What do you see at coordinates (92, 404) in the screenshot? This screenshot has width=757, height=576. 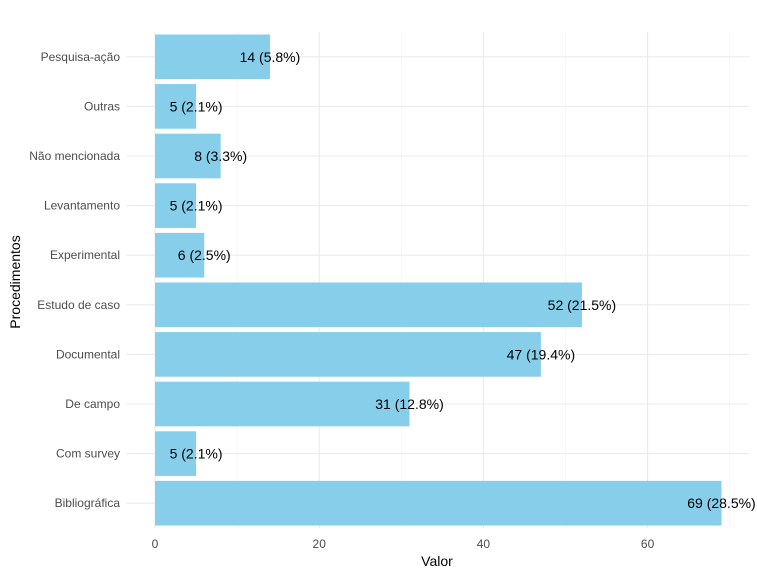 I see `y-tick-label-de-campo: De campo` at bounding box center [92, 404].